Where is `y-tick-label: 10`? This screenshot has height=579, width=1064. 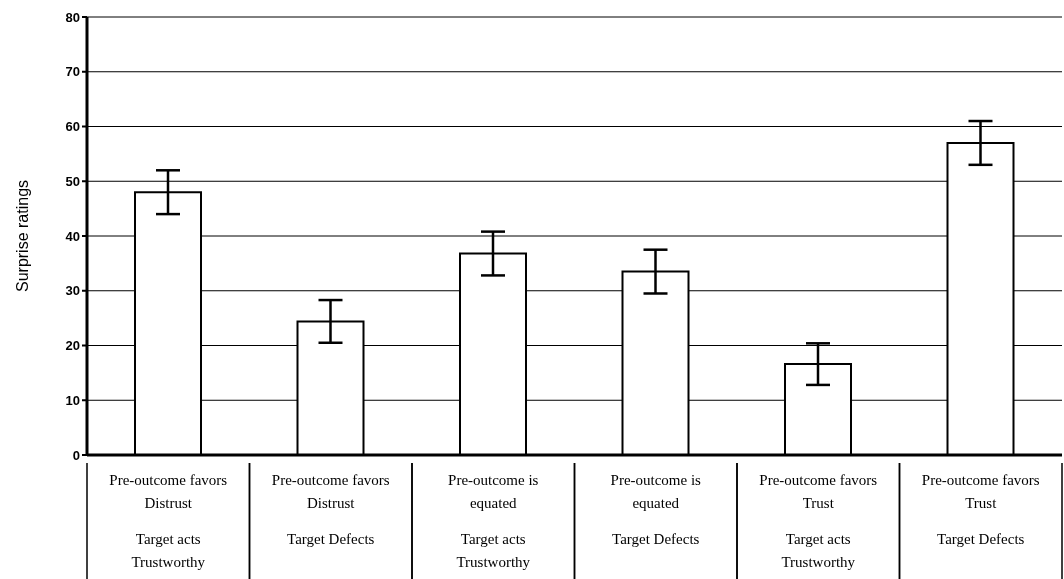
y-tick-label: 10 is located at coordinates (72, 400).